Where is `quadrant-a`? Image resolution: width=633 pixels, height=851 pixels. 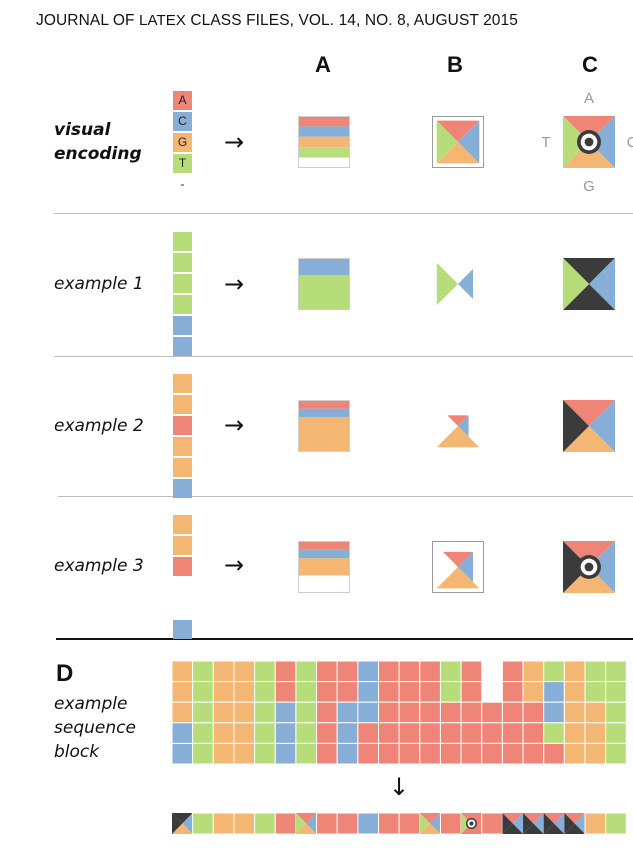 quadrant-a is located at coordinates (589, 129).